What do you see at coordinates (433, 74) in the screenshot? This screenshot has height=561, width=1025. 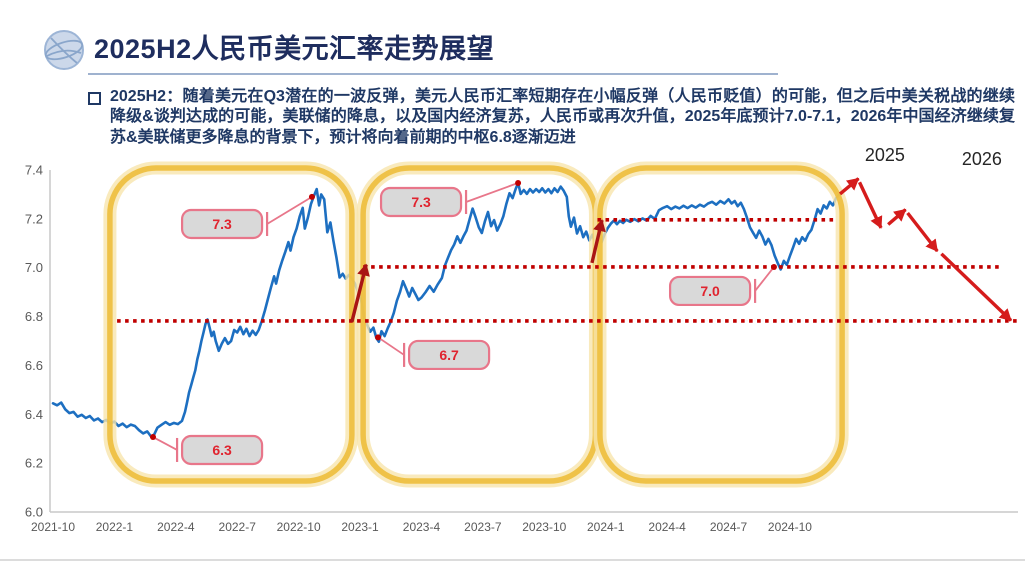 I see `title-underline` at bounding box center [433, 74].